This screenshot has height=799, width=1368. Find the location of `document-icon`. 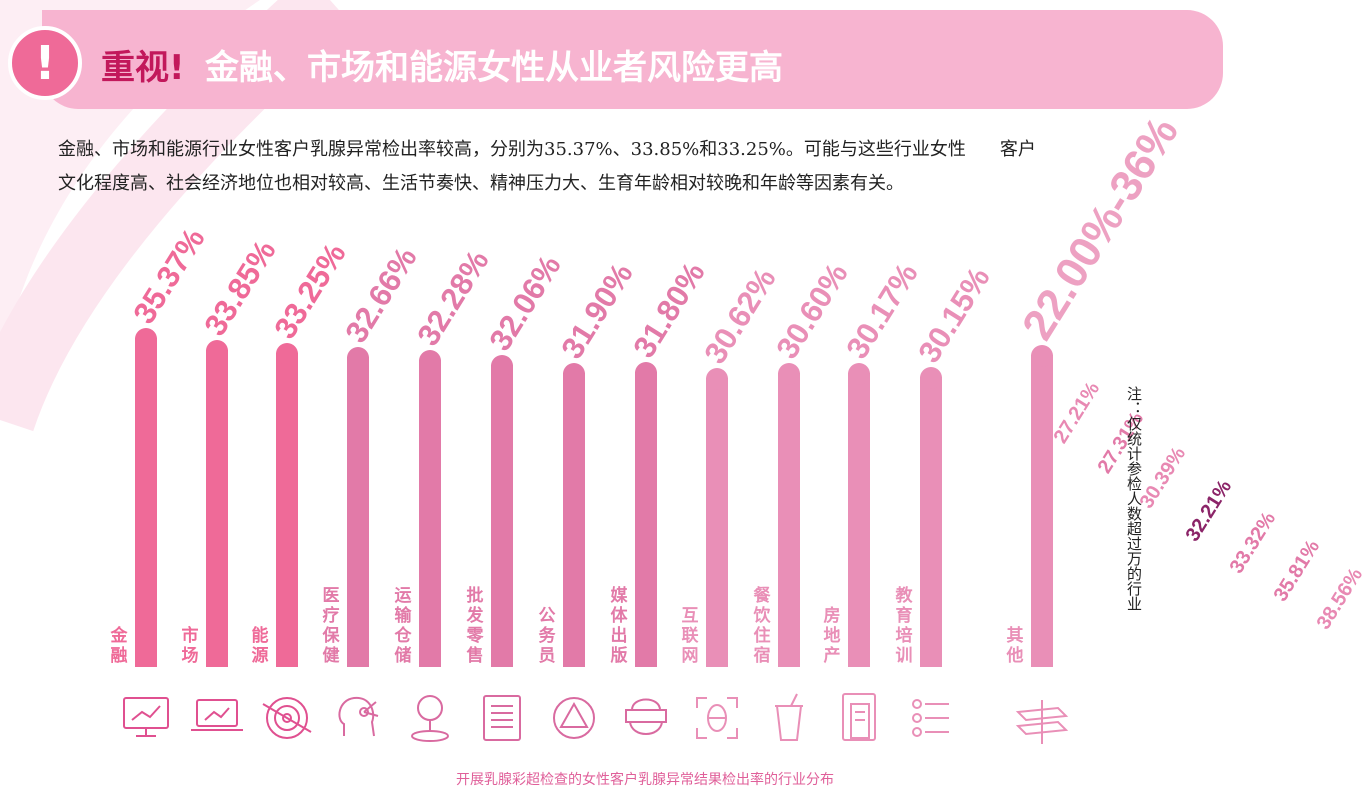

document-icon is located at coordinates (502, 718).